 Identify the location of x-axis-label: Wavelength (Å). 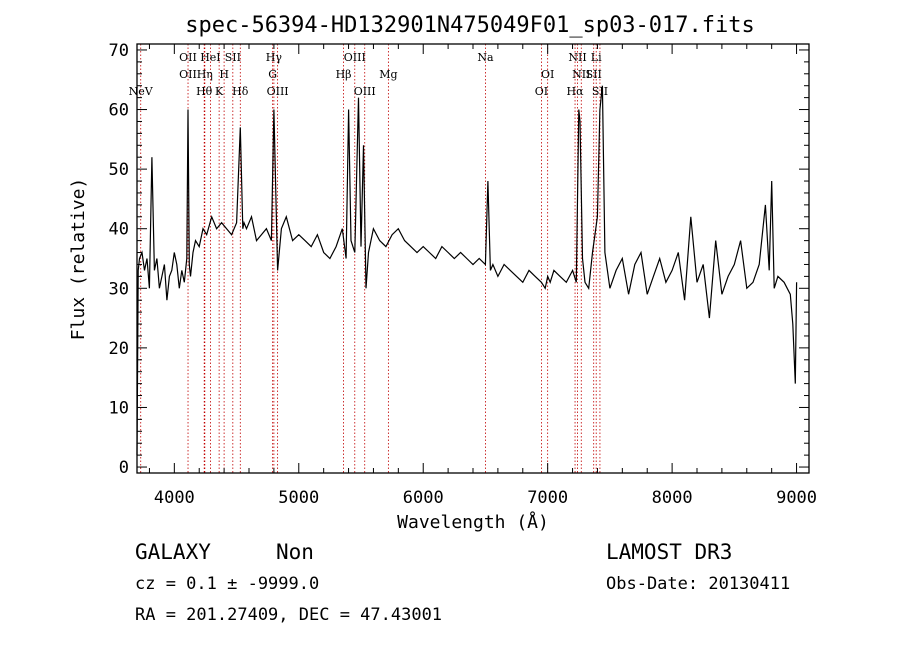
(473, 522).